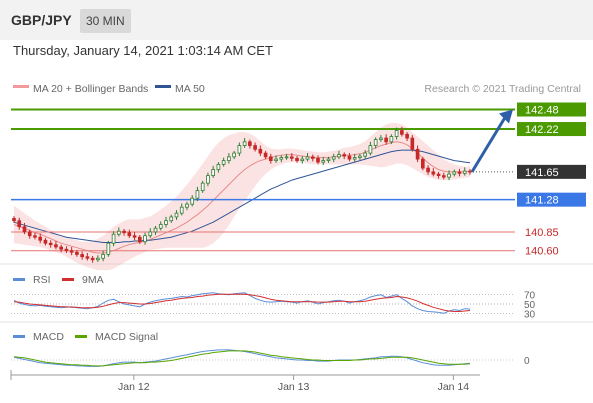 Image resolution: width=593 pixels, height=403 pixels. I want to click on chart-credit: Research © 2021 Trading Central, so click(502, 89).